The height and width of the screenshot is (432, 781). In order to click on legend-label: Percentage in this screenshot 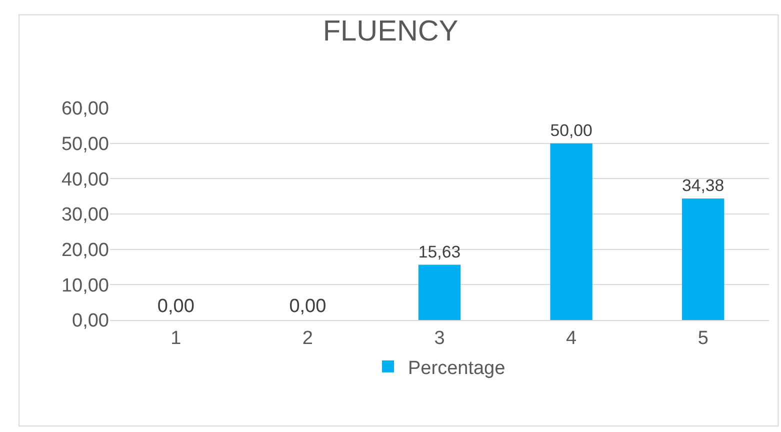, I will do `click(457, 368)`.